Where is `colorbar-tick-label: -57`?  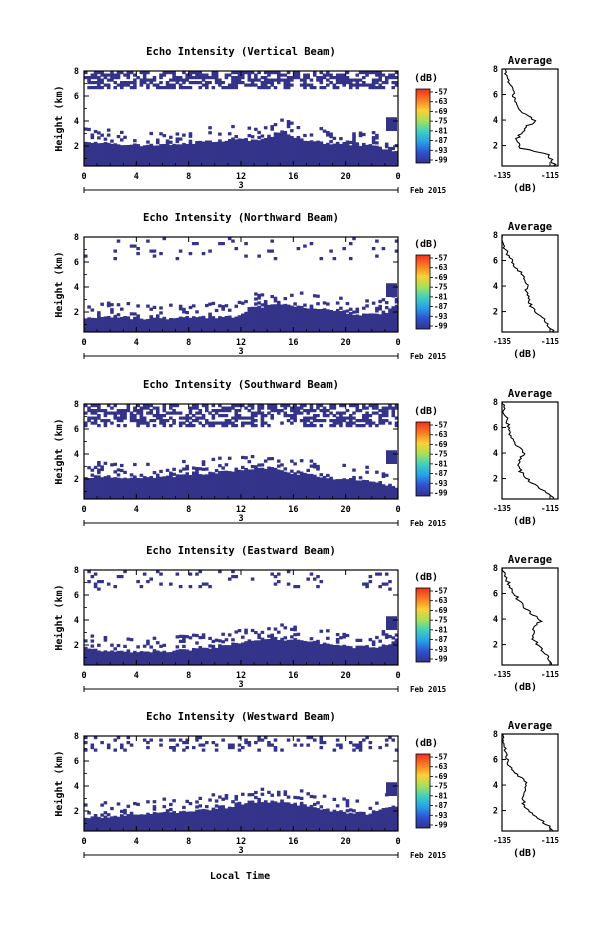 colorbar-tick-label: -57 is located at coordinates (441, 425).